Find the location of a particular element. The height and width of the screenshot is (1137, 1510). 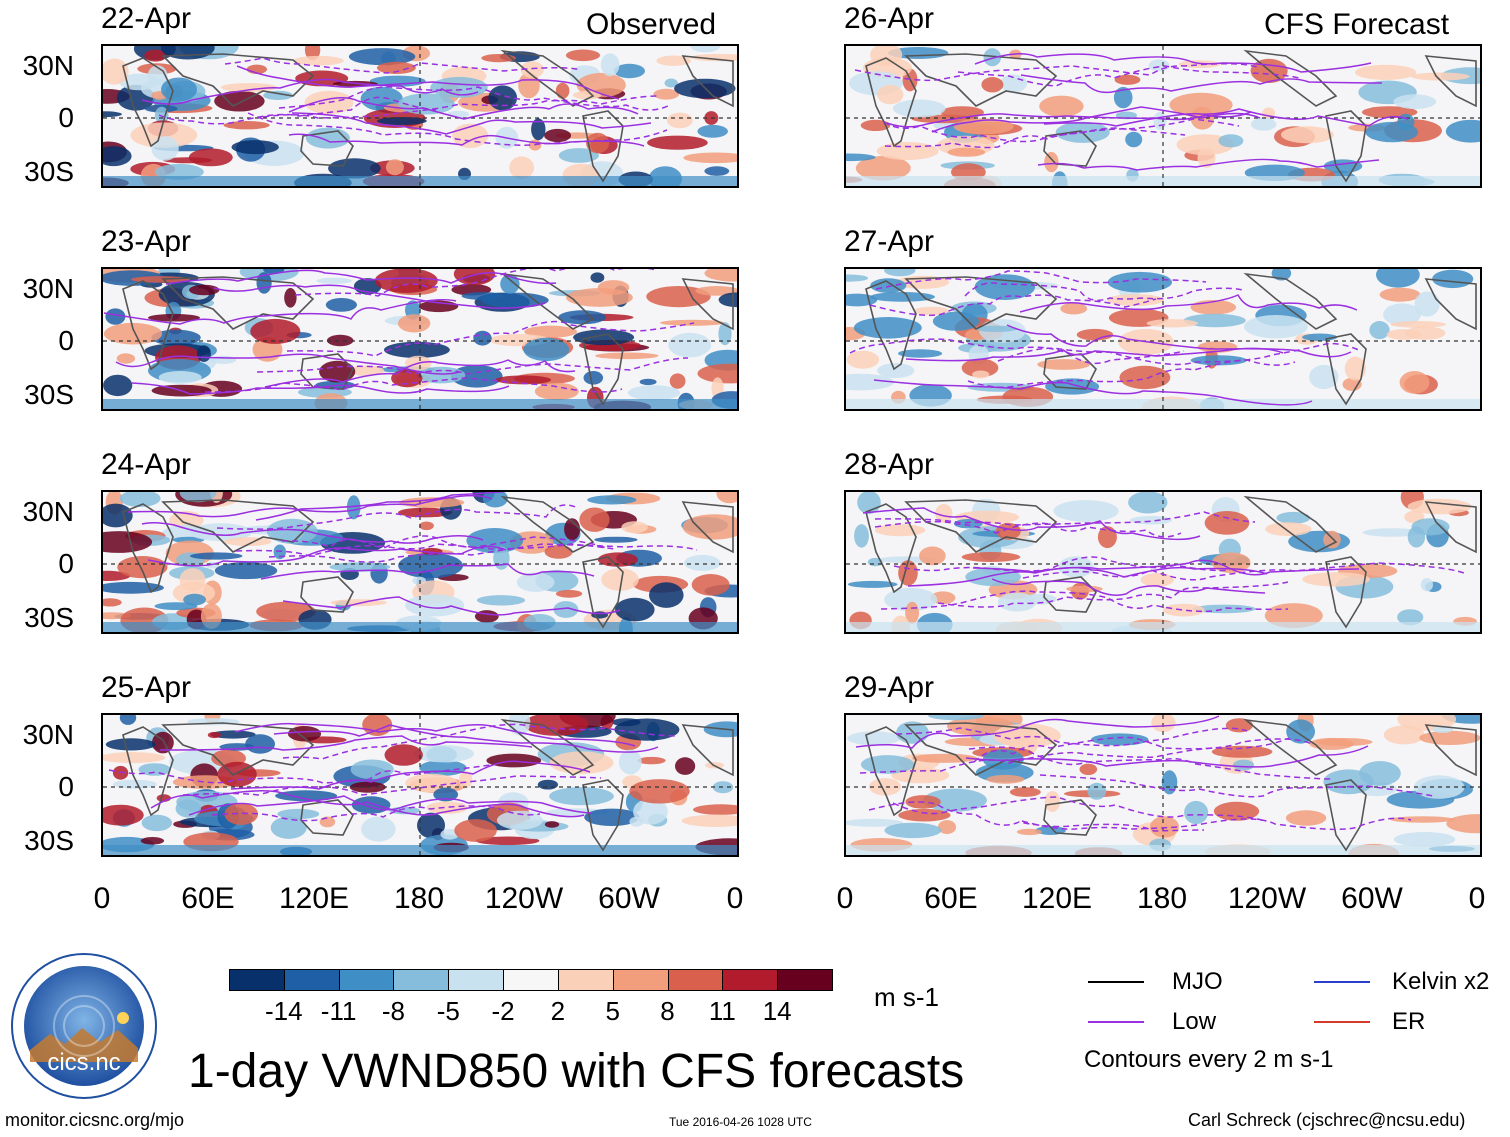

panel-date-left-2: 23-Apr is located at coordinates (146, 241).